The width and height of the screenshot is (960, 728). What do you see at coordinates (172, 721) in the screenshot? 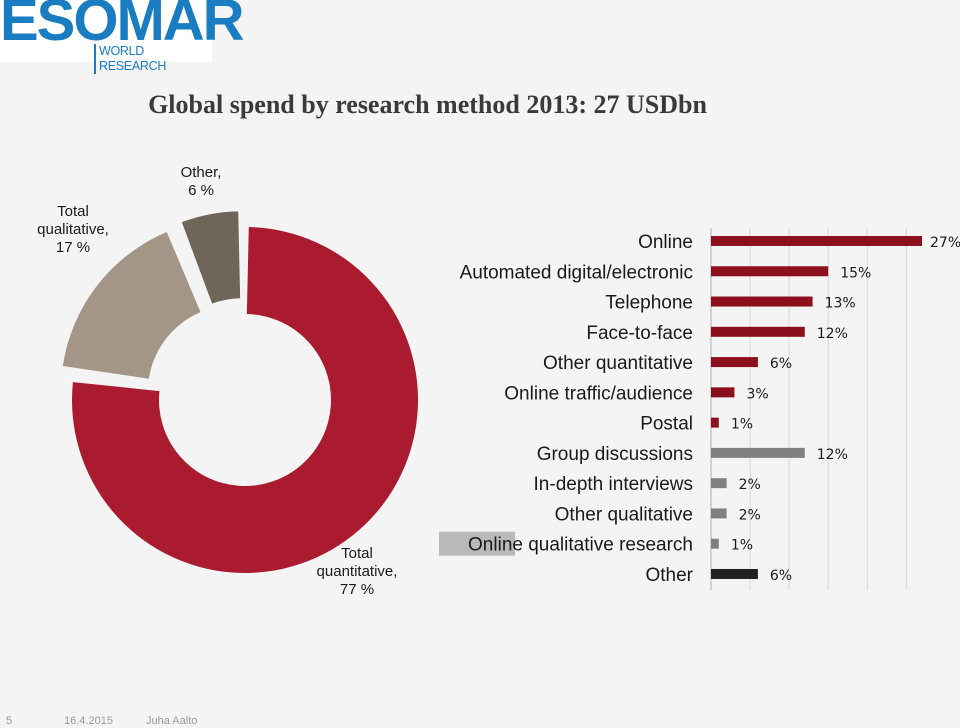
I see `footer-author: Juha Aalto` at bounding box center [172, 721].